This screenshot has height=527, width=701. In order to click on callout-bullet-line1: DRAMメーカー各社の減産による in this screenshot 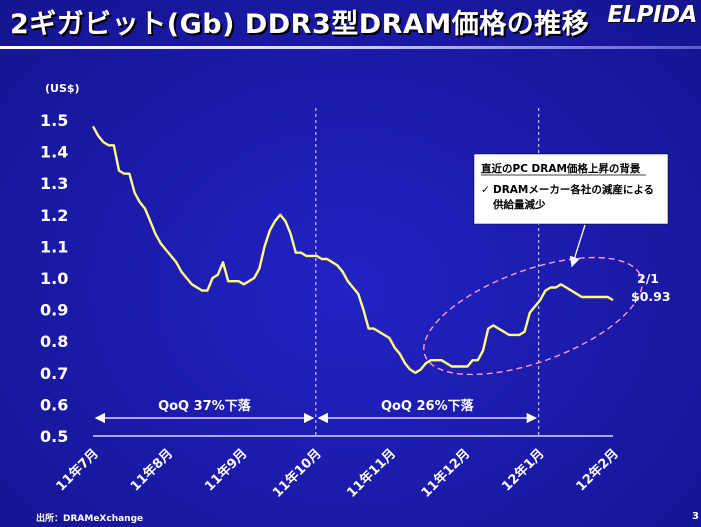, I will do `click(573, 189)`.